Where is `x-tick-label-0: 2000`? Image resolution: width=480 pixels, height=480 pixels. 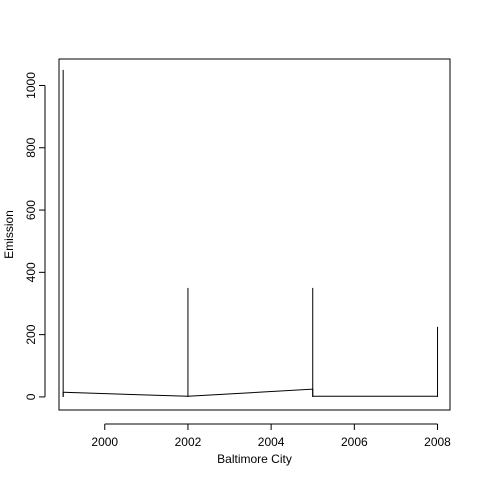
x-tick-label-0: 2000 is located at coordinates (104, 442).